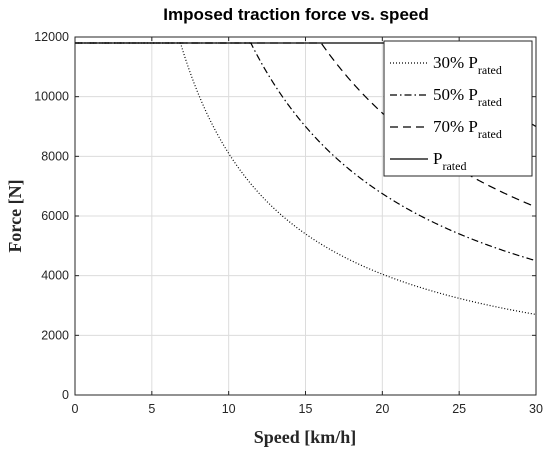 Image resolution: width=550 pixels, height=450 pixels. I want to click on x-tick-label: 0, so click(75, 409).